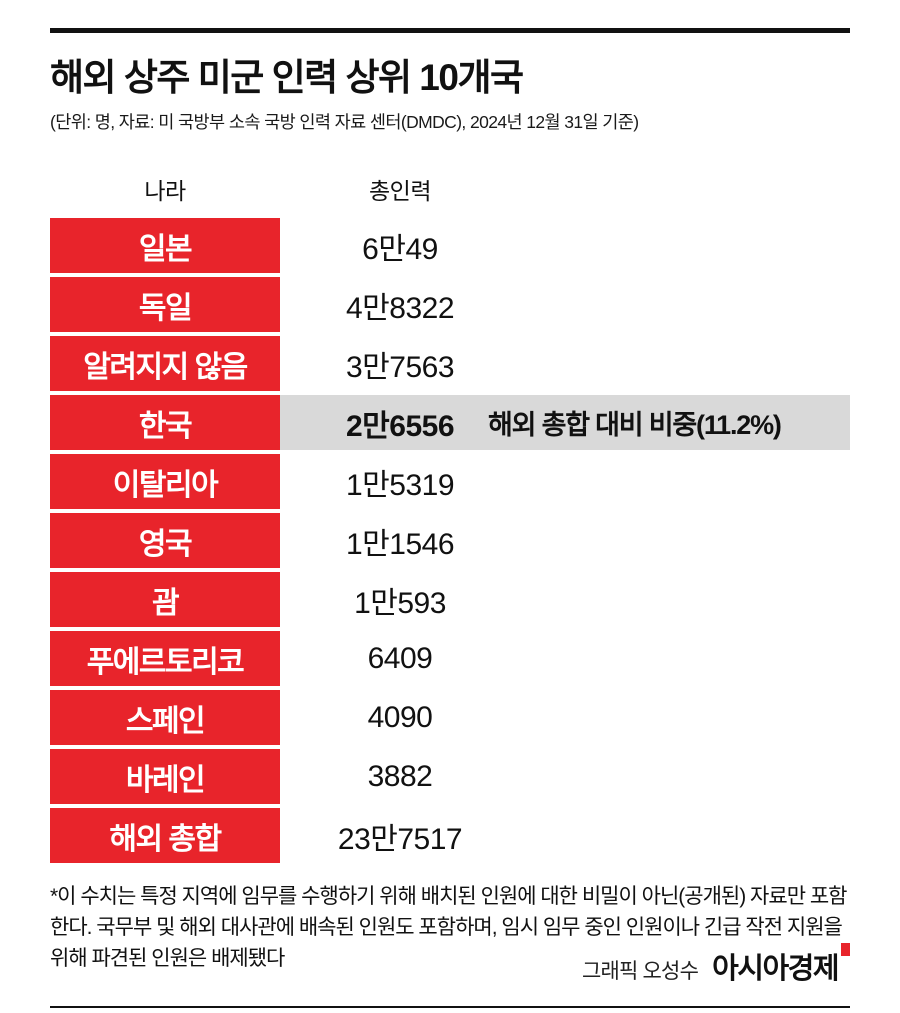  I want to click on column-headers: 나라 총인력, so click(450, 189).